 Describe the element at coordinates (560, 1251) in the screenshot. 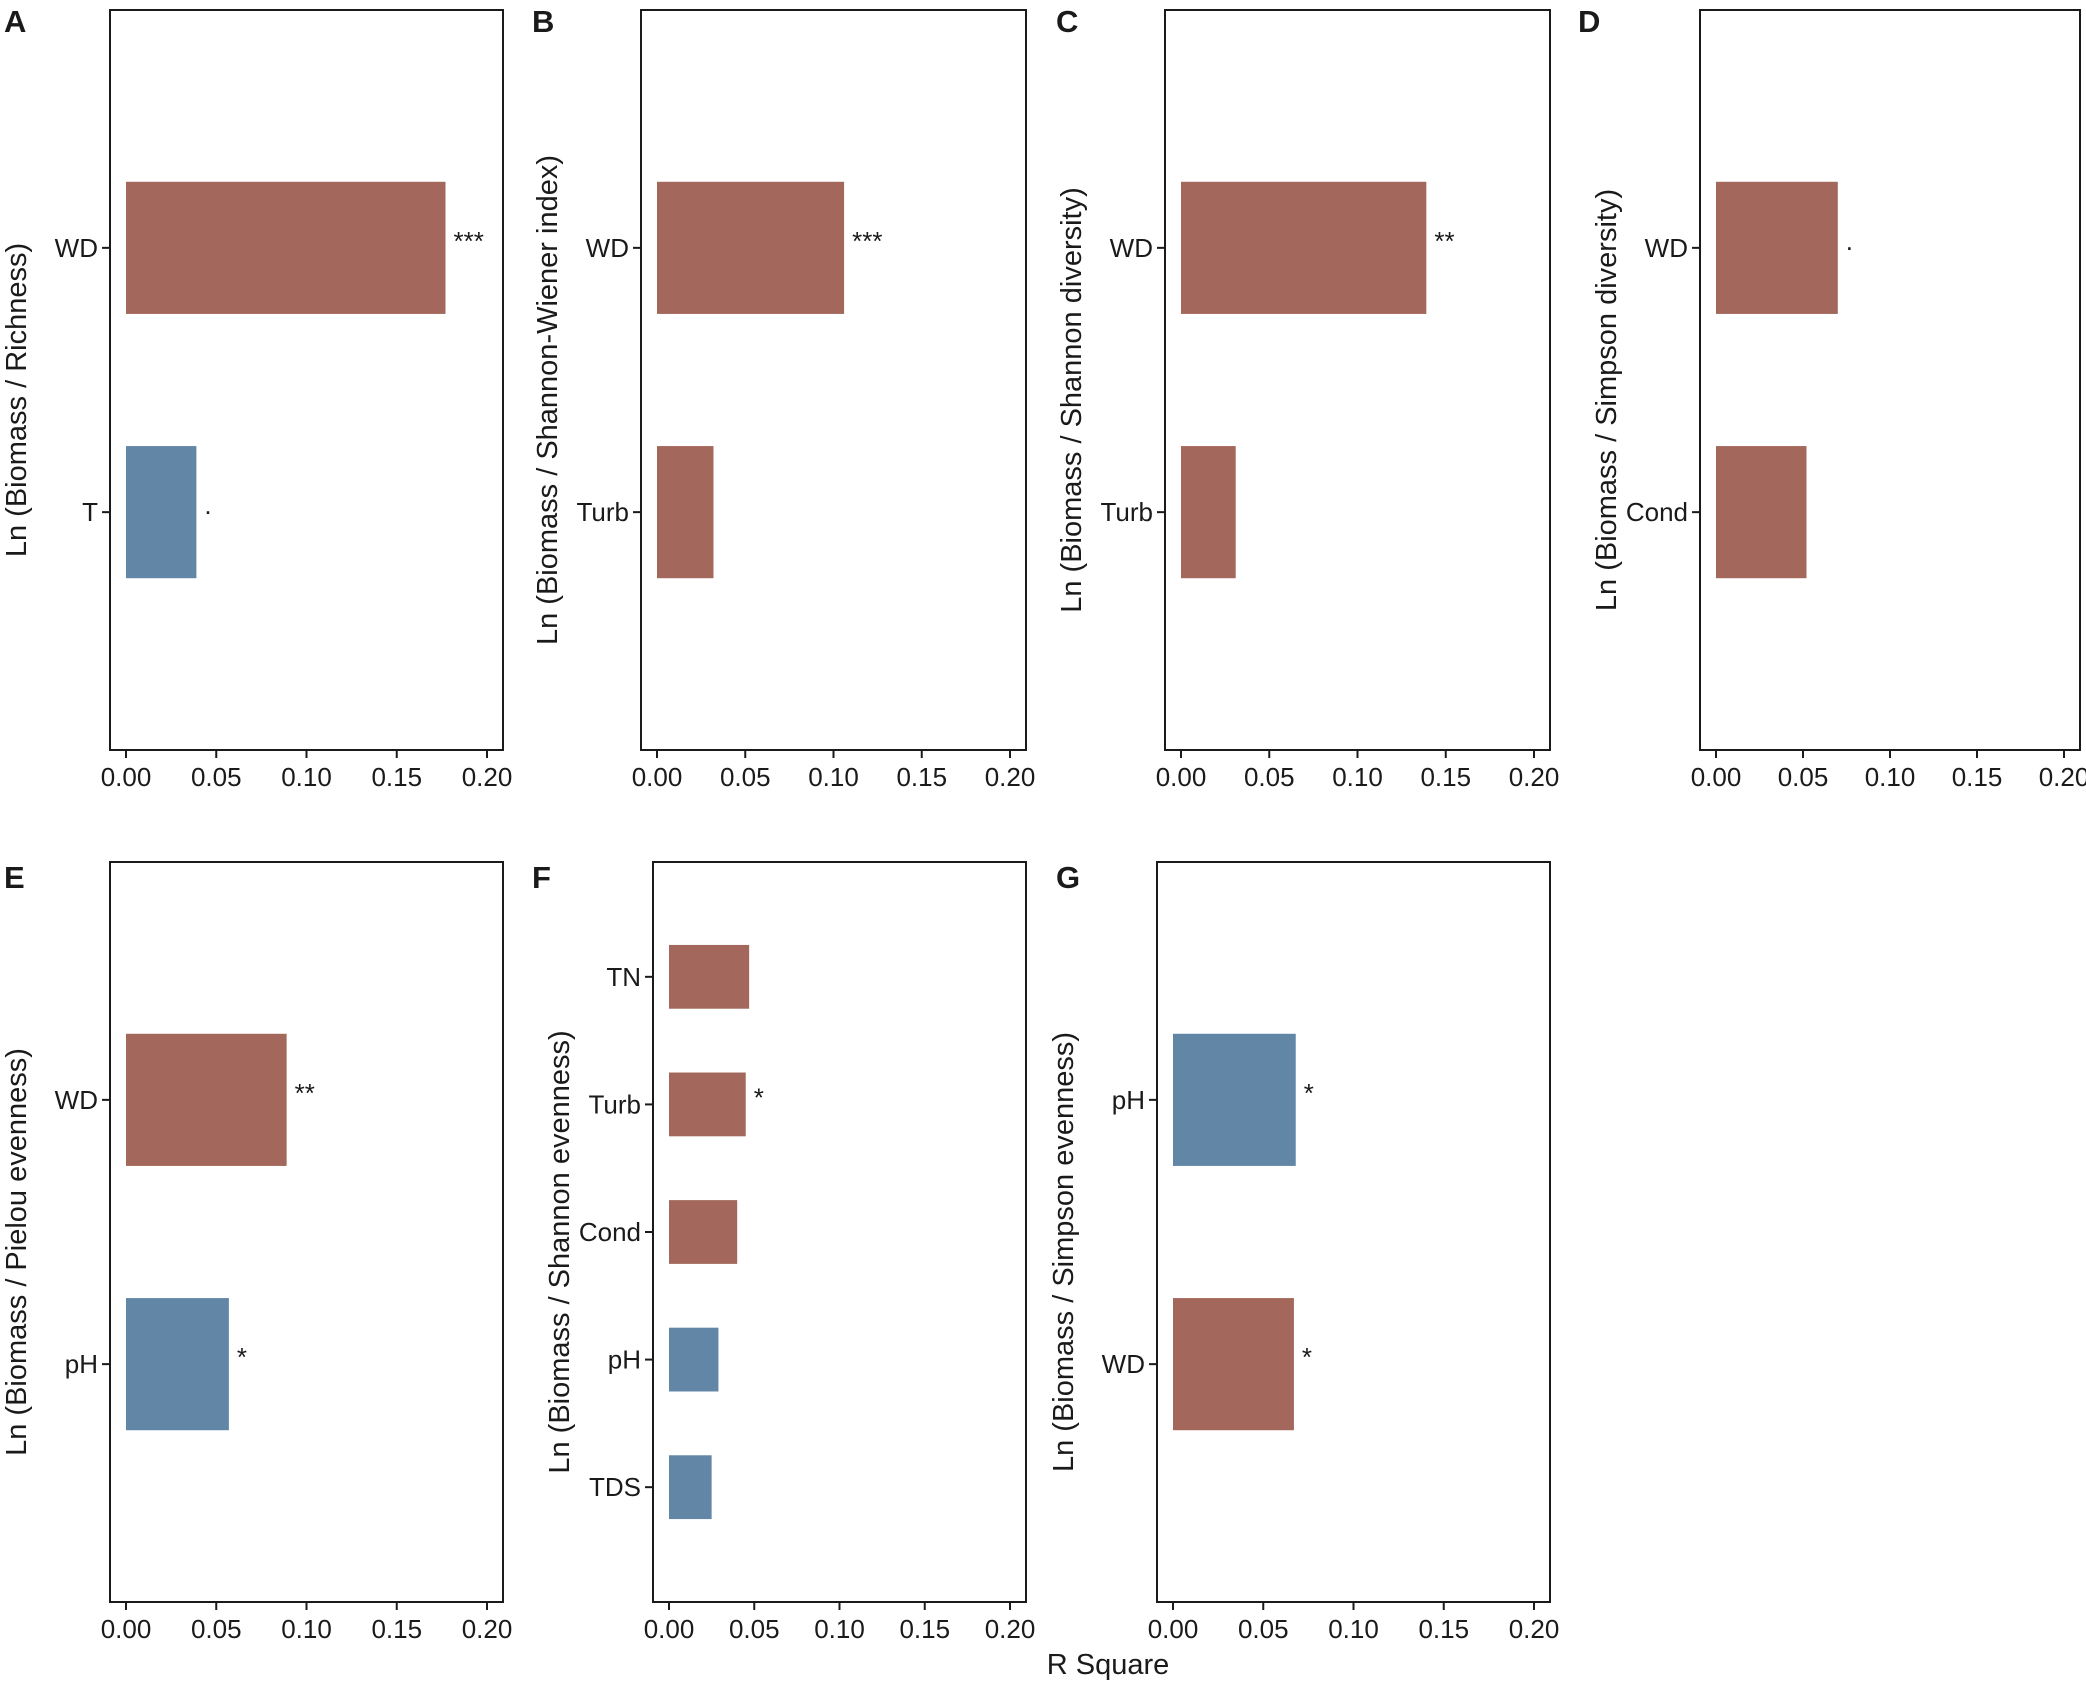

I see `y-axis-title: Ln (Biomass / Shannon evenness)` at that location.